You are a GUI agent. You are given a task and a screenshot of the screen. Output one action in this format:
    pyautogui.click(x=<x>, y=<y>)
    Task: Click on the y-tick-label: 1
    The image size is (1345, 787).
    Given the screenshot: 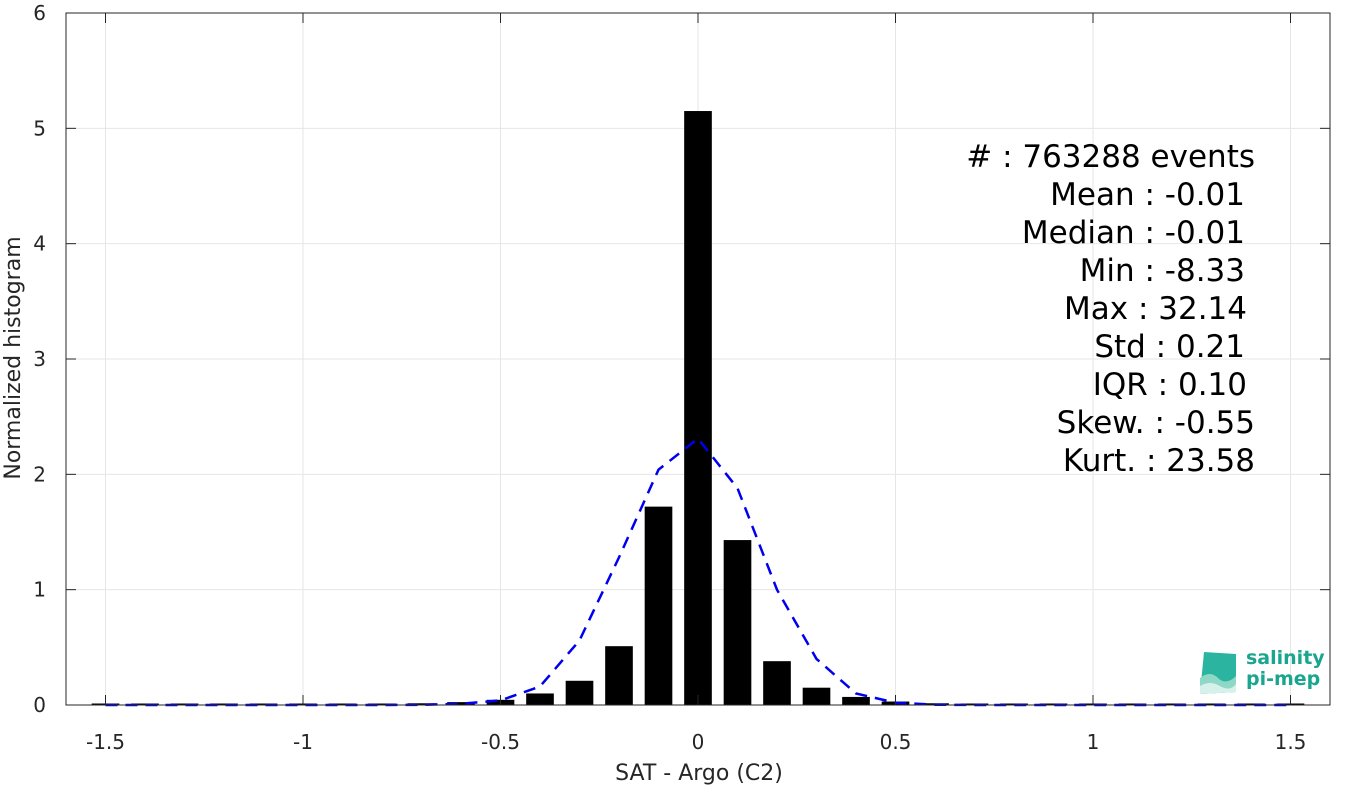 What is the action you would take?
    pyautogui.click(x=39, y=590)
    